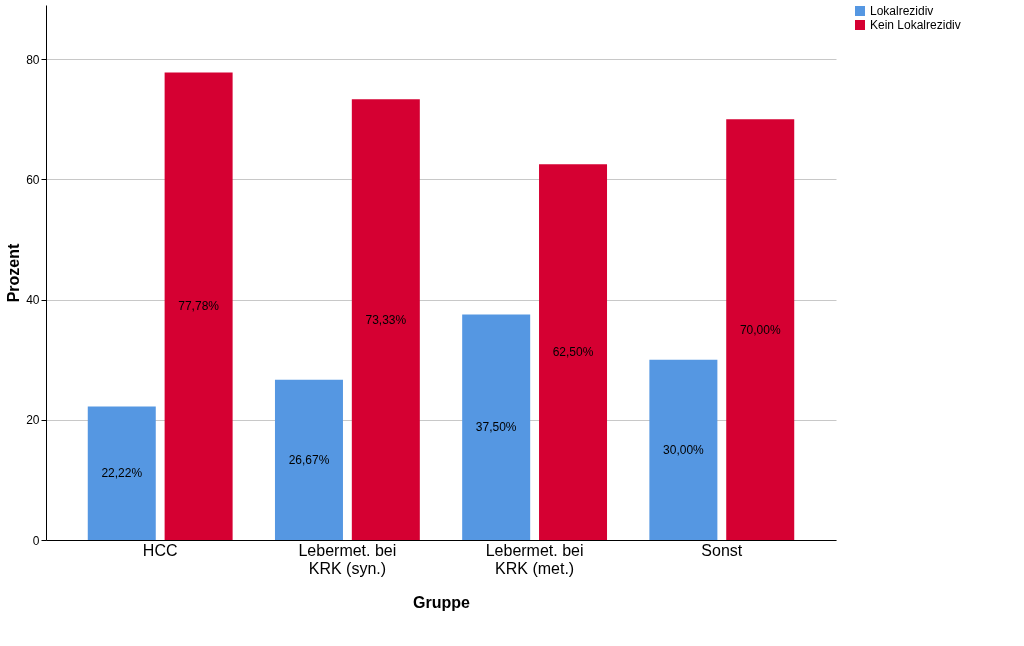 Image resolution: width=1024 pixels, height=646 pixels. I want to click on y-axis-title: Prozent, so click(14, 272).